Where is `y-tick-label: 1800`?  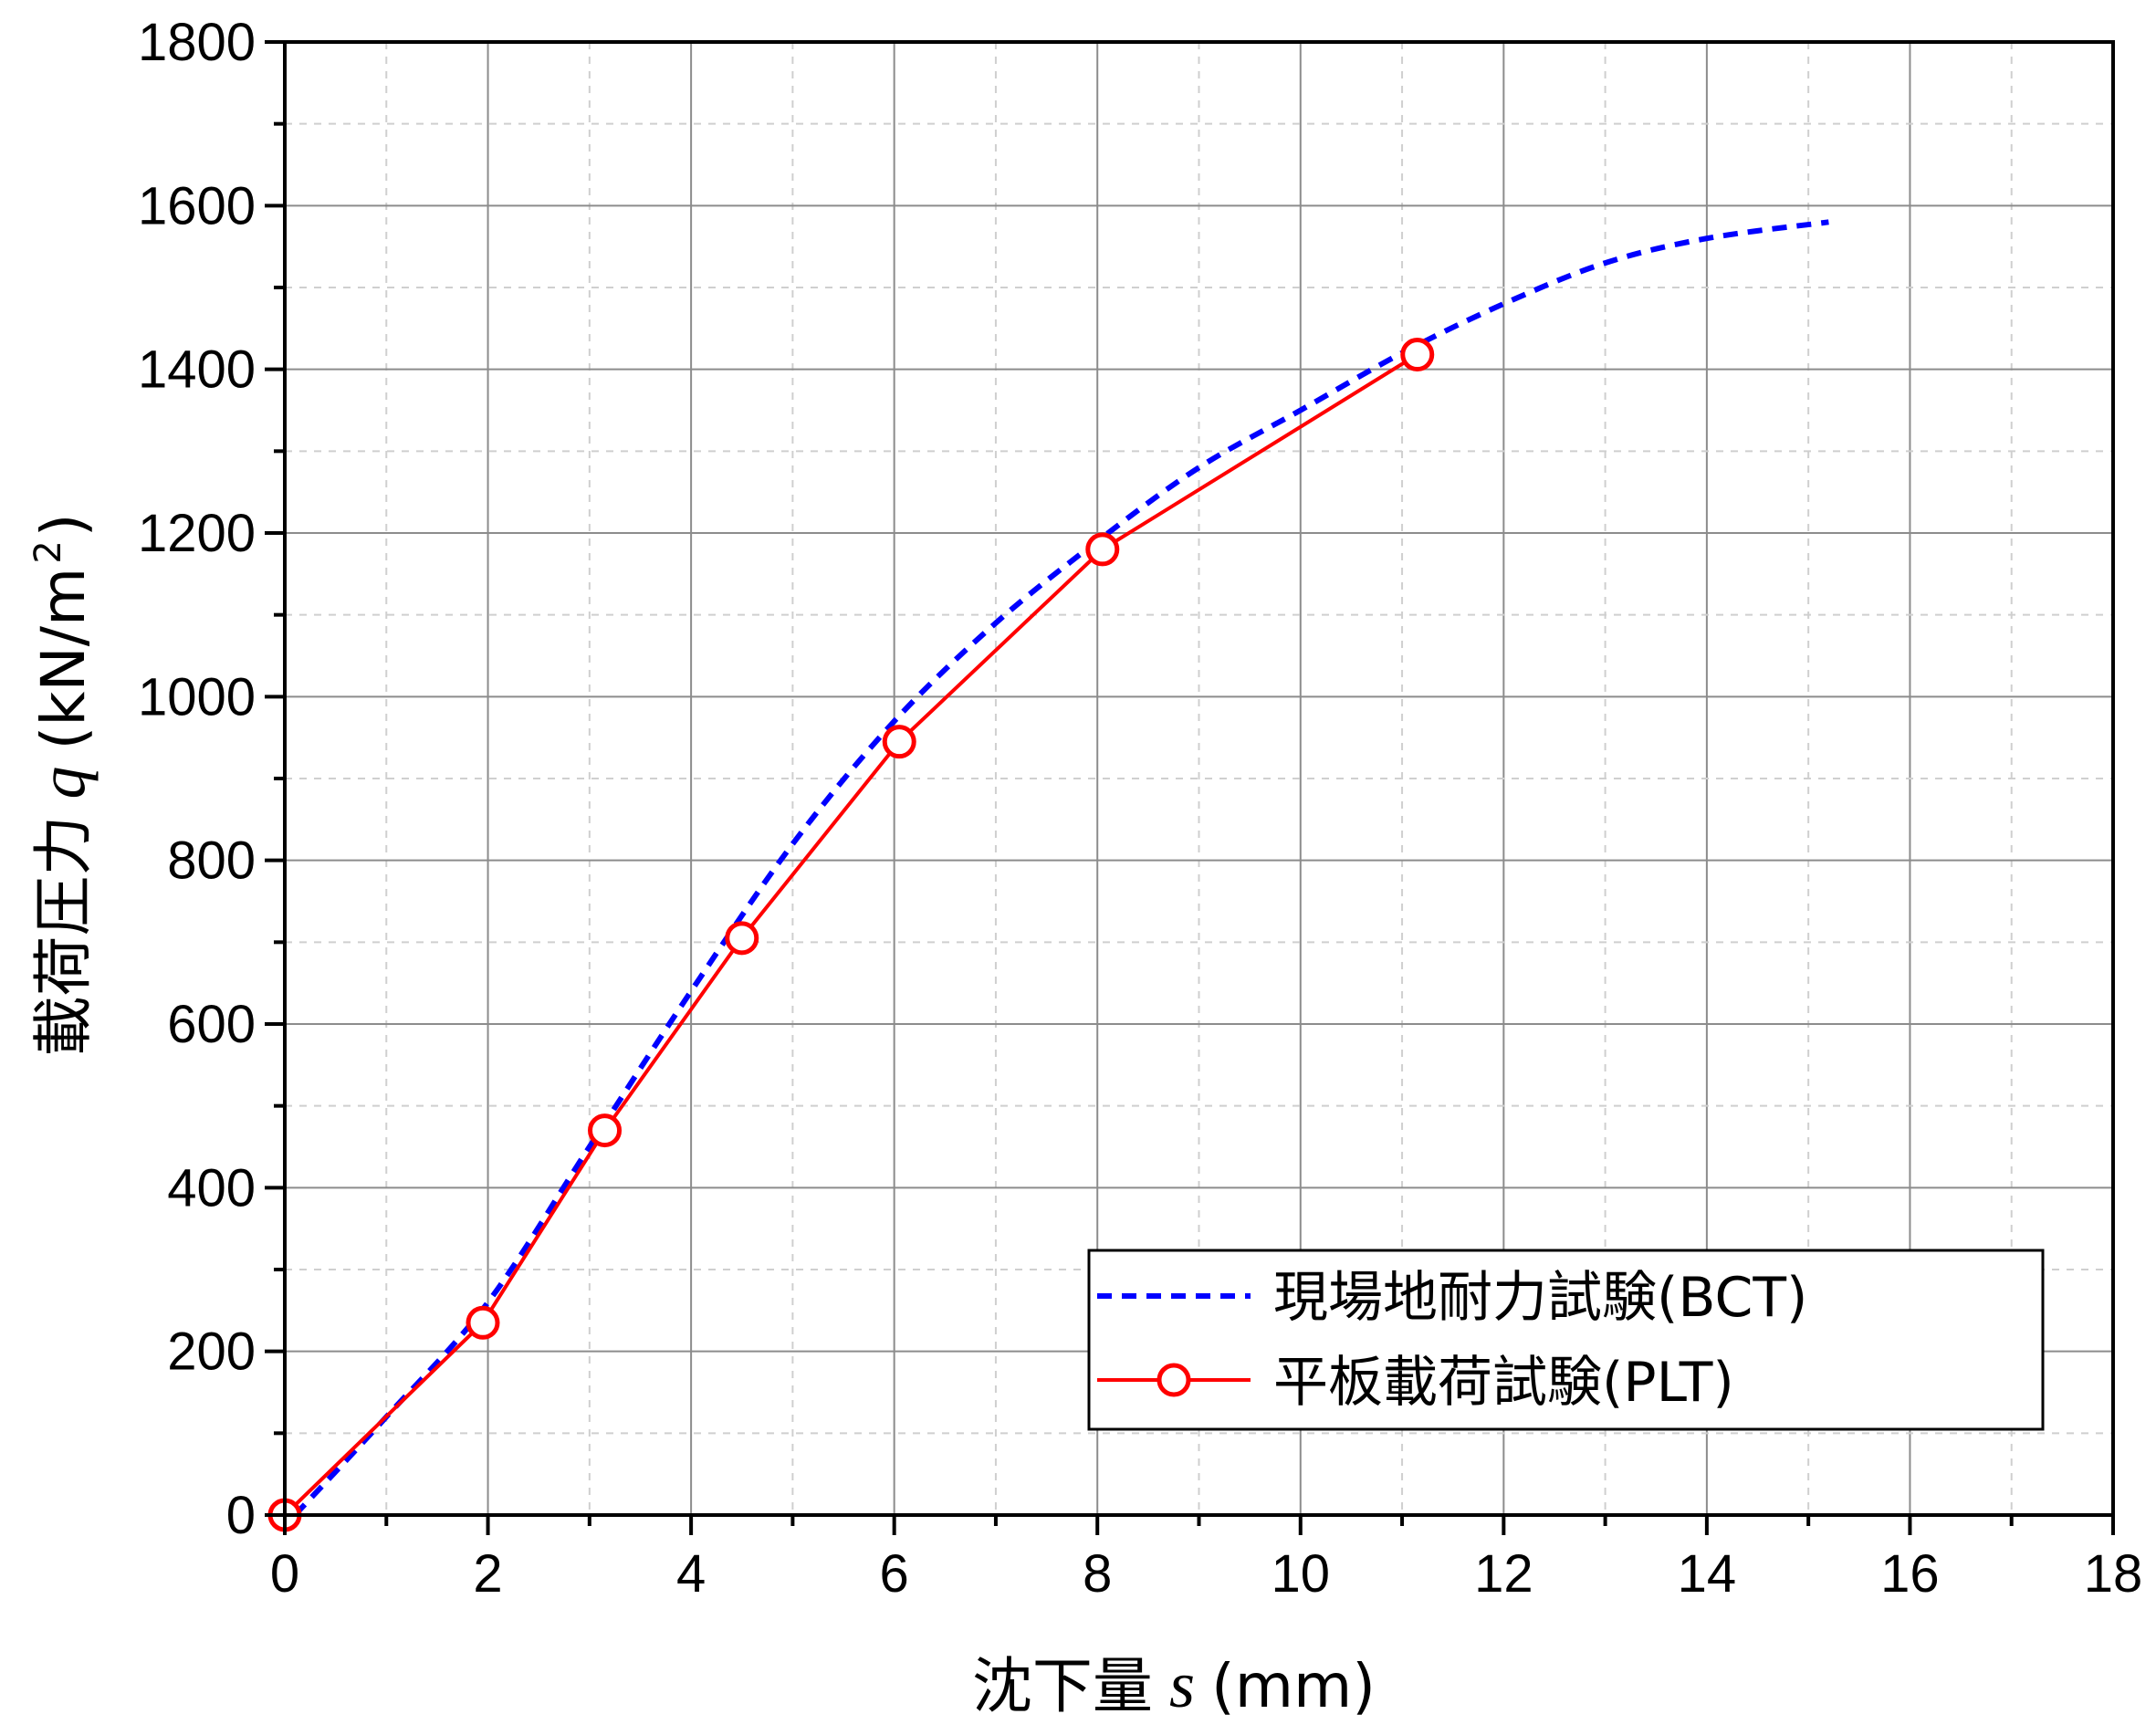
y-tick-label: 1800 is located at coordinates (197, 42).